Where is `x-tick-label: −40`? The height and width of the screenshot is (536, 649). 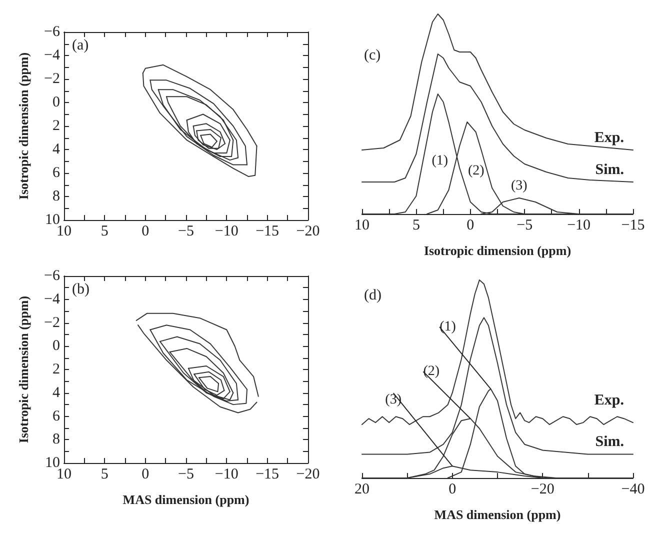 x-tick-label: −40 is located at coordinates (633, 490).